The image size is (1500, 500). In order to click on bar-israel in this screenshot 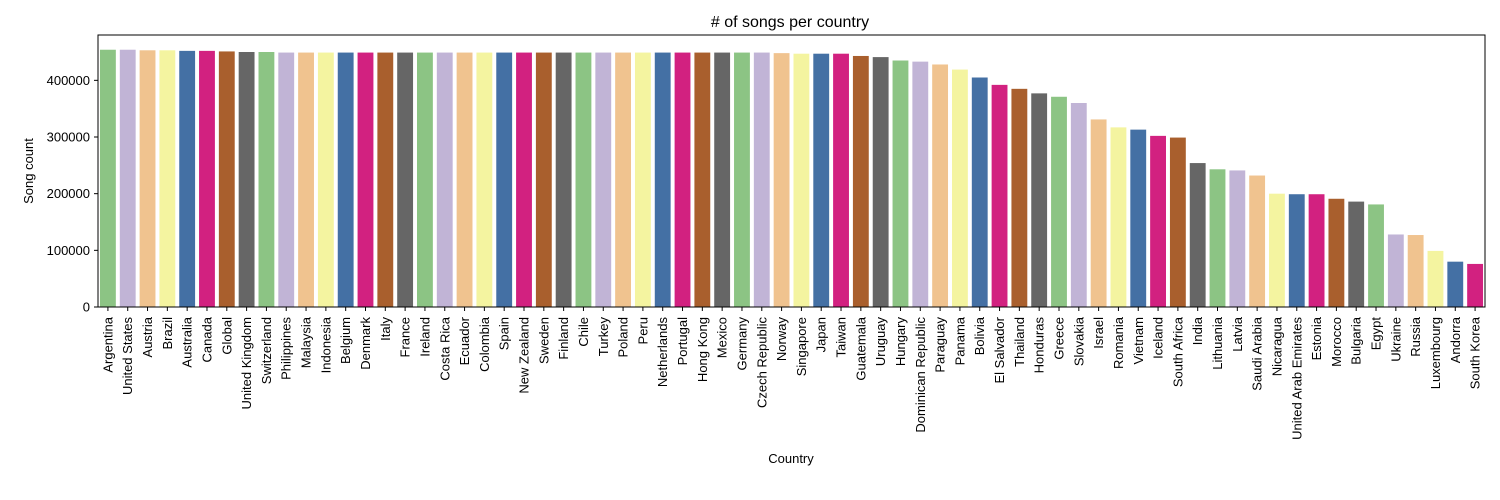, I will do `click(1098, 213)`.